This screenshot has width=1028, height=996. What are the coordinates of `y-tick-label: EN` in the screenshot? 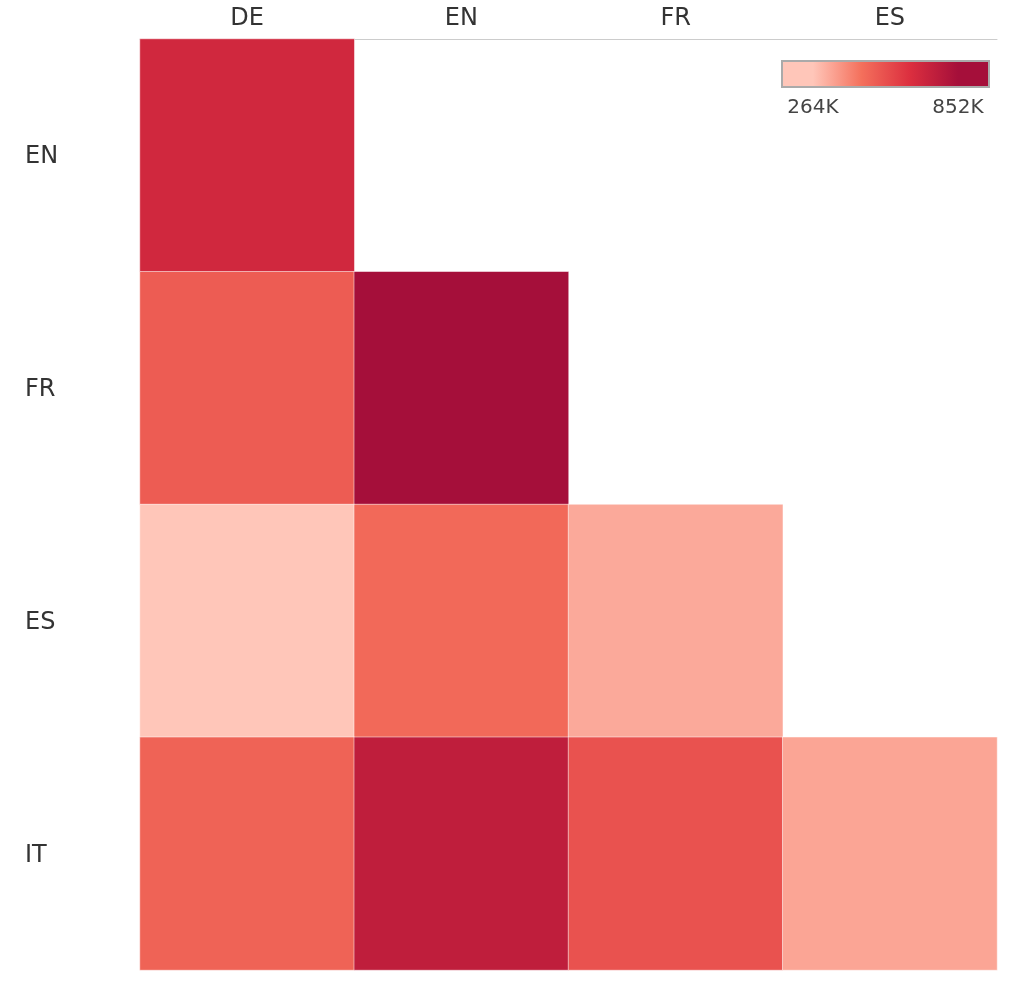 It's located at (42, 155).